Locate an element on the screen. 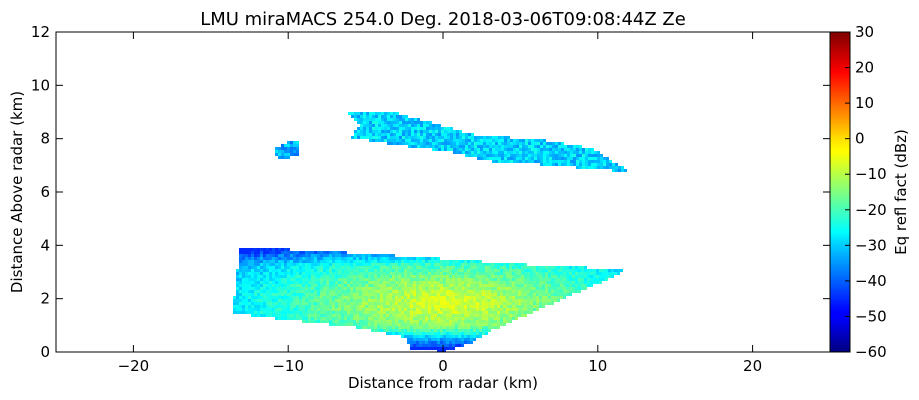  colorbar-tick-label: −40 is located at coordinates (871, 281).